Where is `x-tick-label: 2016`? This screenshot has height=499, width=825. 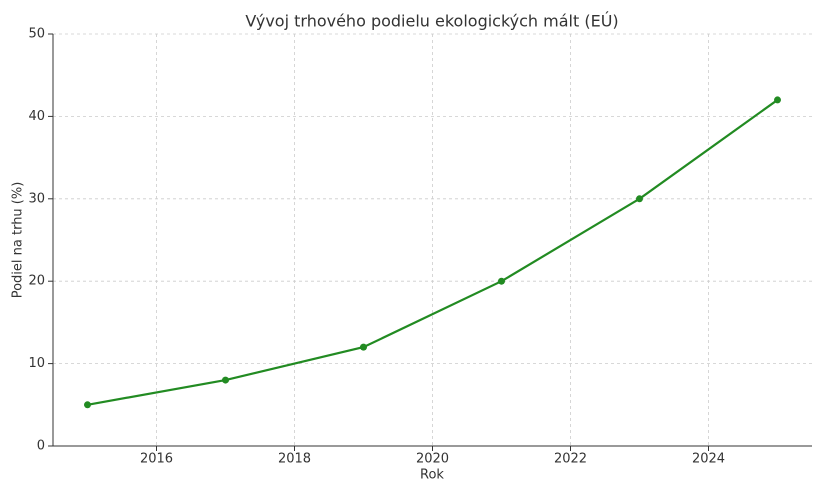 x-tick-label: 2016 is located at coordinates (156, 459).